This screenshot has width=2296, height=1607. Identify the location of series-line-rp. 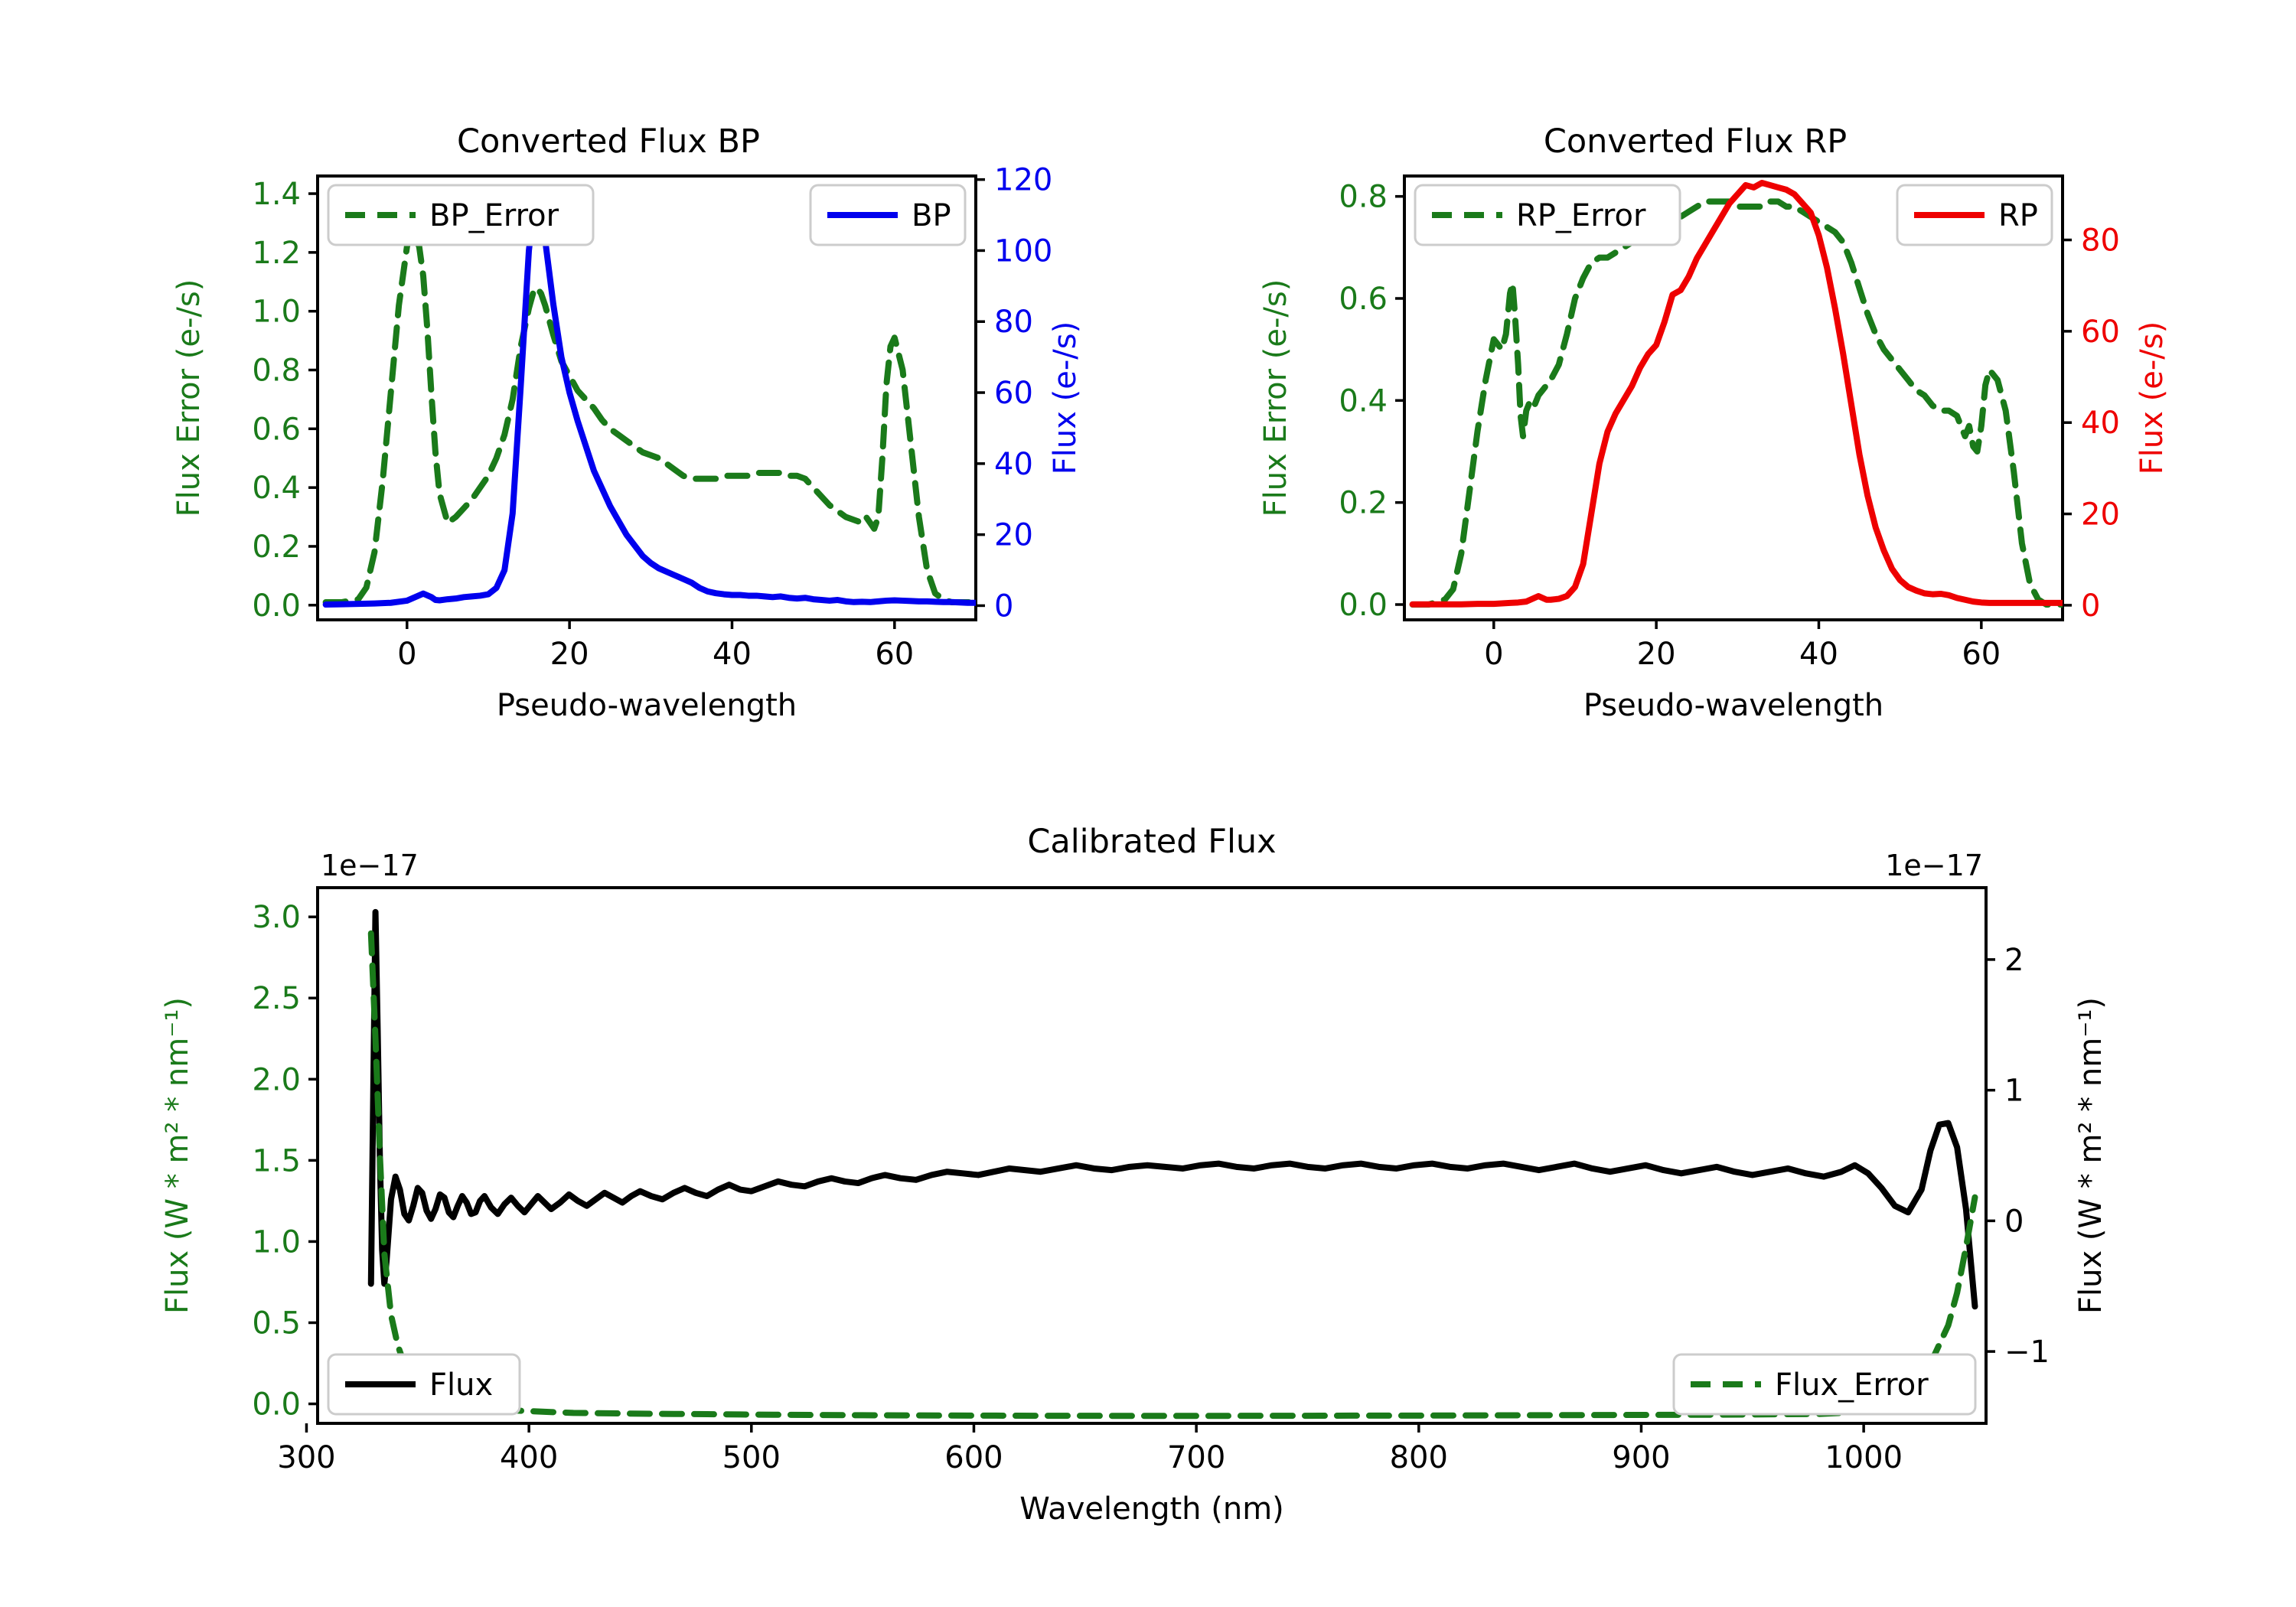
(1736, 394).